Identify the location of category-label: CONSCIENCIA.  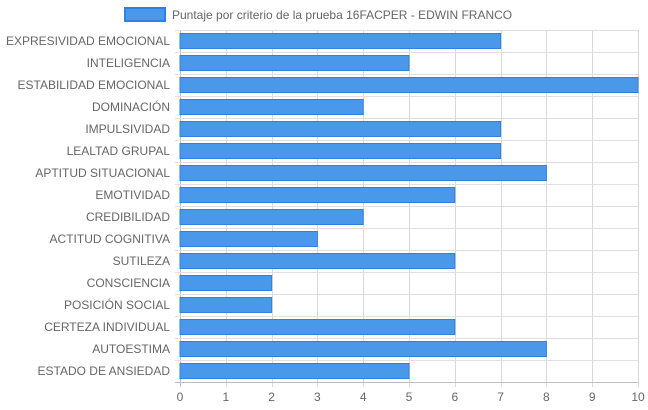
(128, 283).